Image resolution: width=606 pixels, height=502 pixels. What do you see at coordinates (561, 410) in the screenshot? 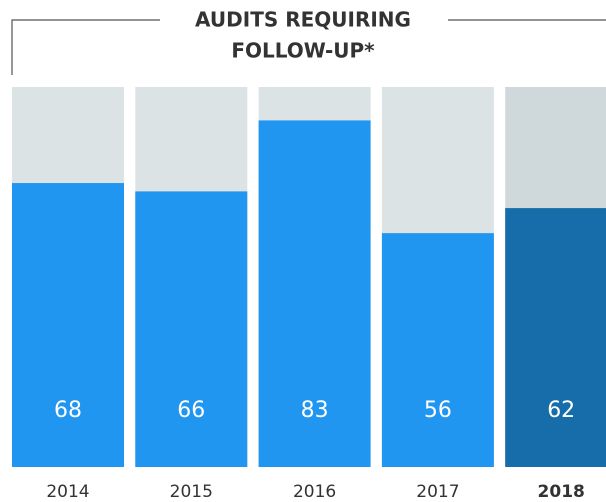
I see `value-label: 62` at bounding box center [561, 410].